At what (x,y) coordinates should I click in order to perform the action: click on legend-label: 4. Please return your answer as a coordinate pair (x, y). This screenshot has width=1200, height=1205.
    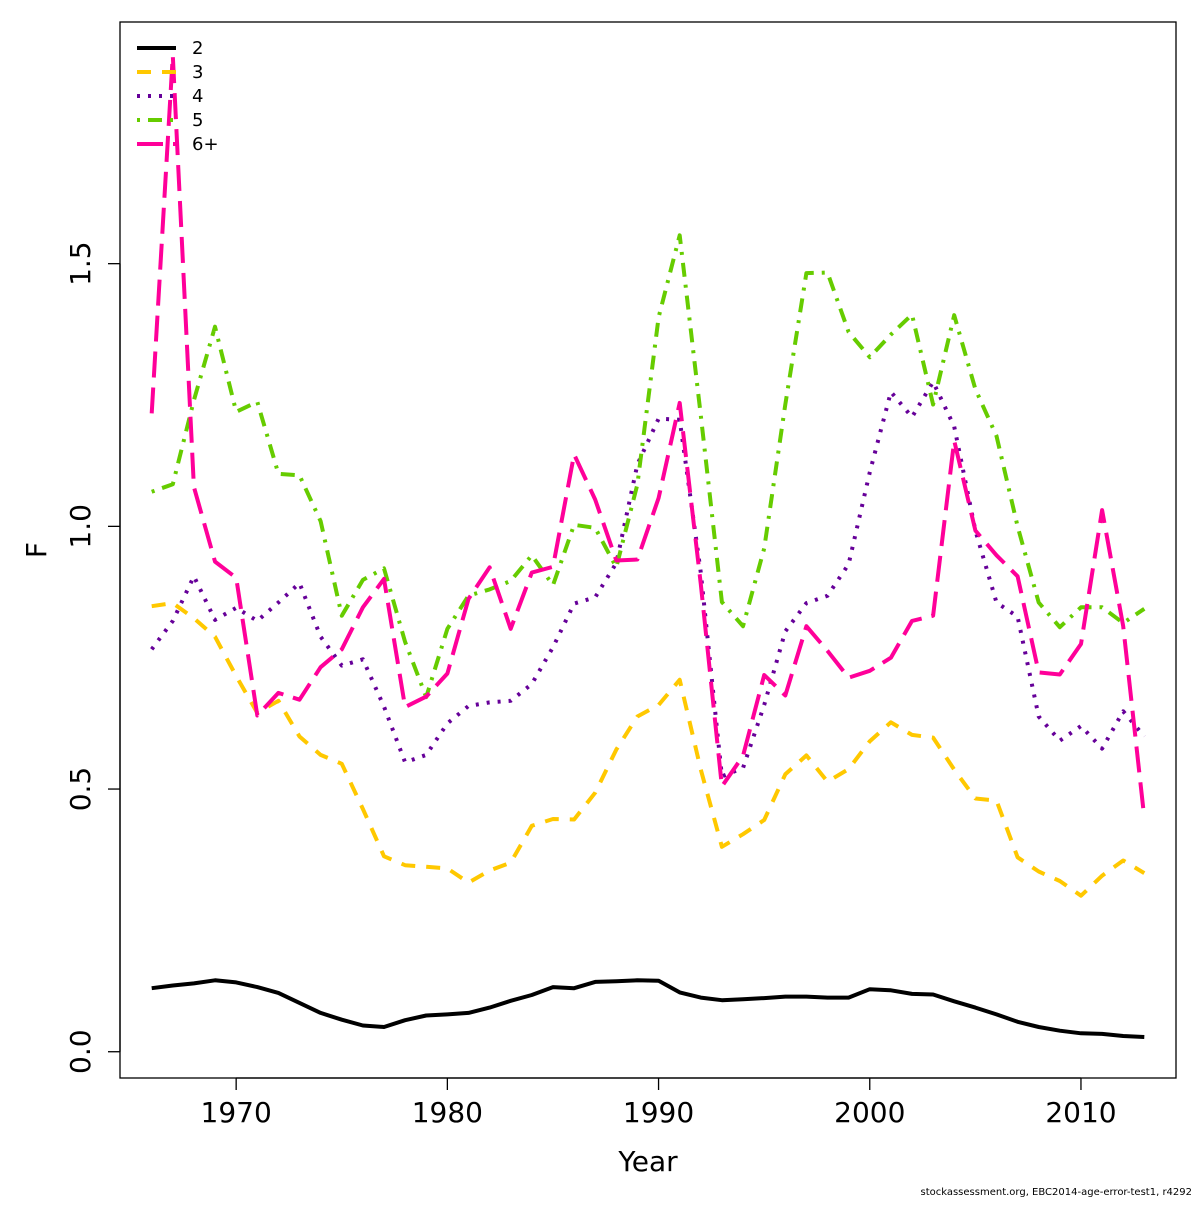
    Looking at the image, I should click on (197, 96).